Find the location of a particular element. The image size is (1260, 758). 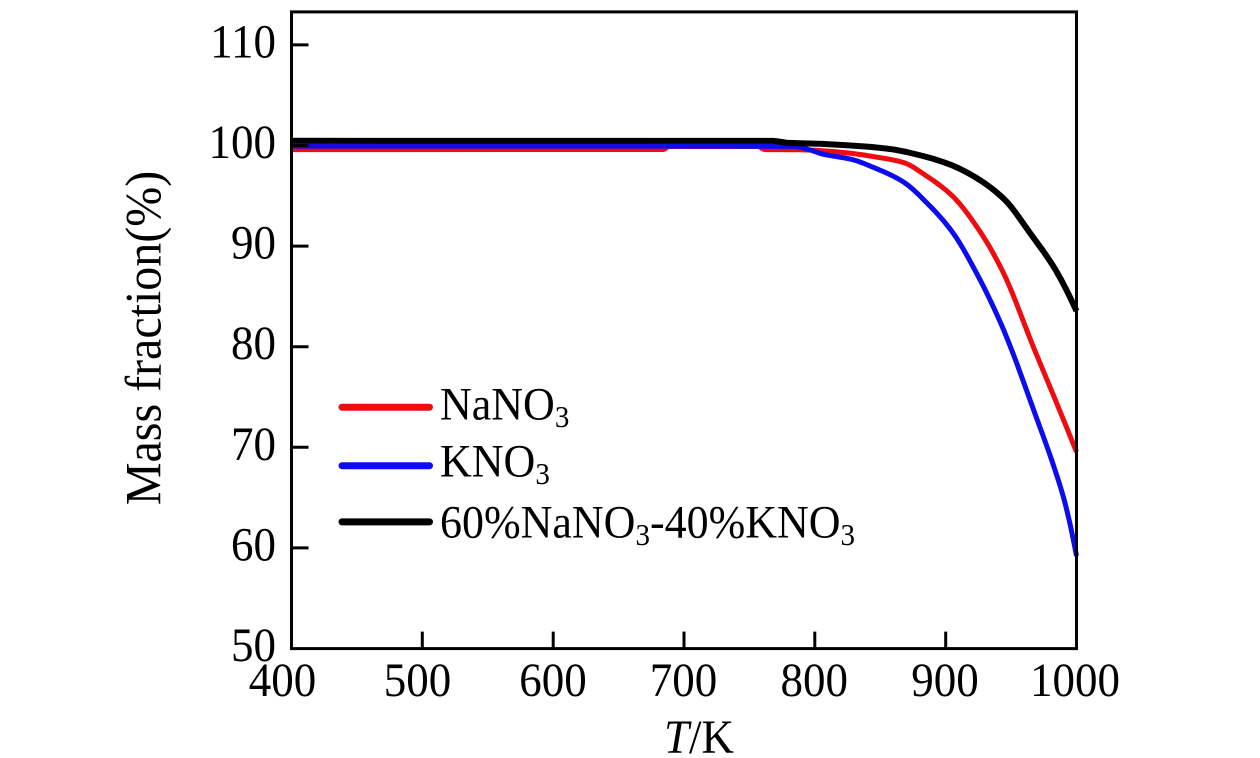

svg-text: Mass fraction(%) is located at coordinates (143, 338).